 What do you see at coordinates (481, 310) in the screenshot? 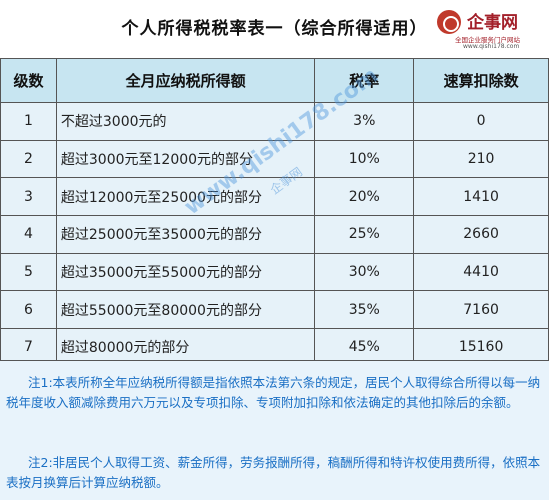
I see `cell-deduction: 7160` at bounding box center [481, 310].